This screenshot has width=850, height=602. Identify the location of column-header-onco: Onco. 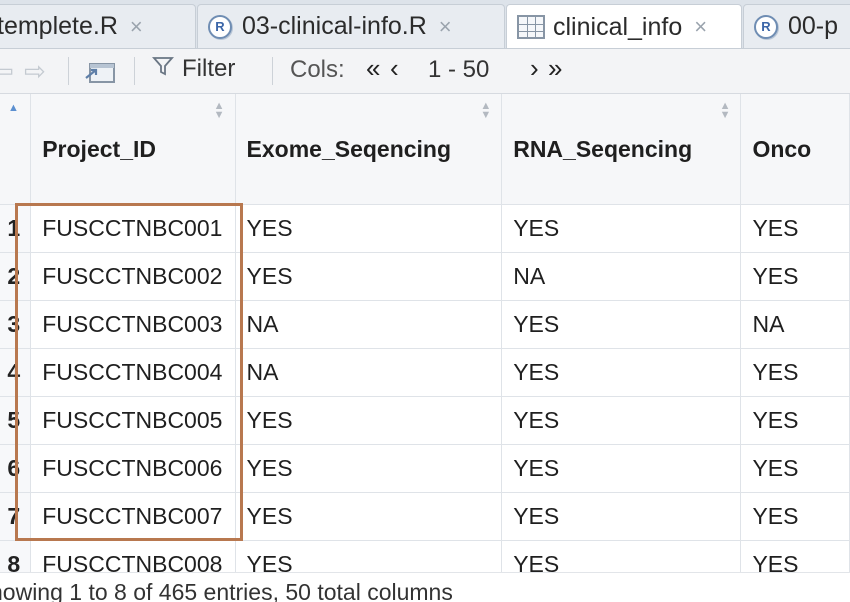
(795, 149).